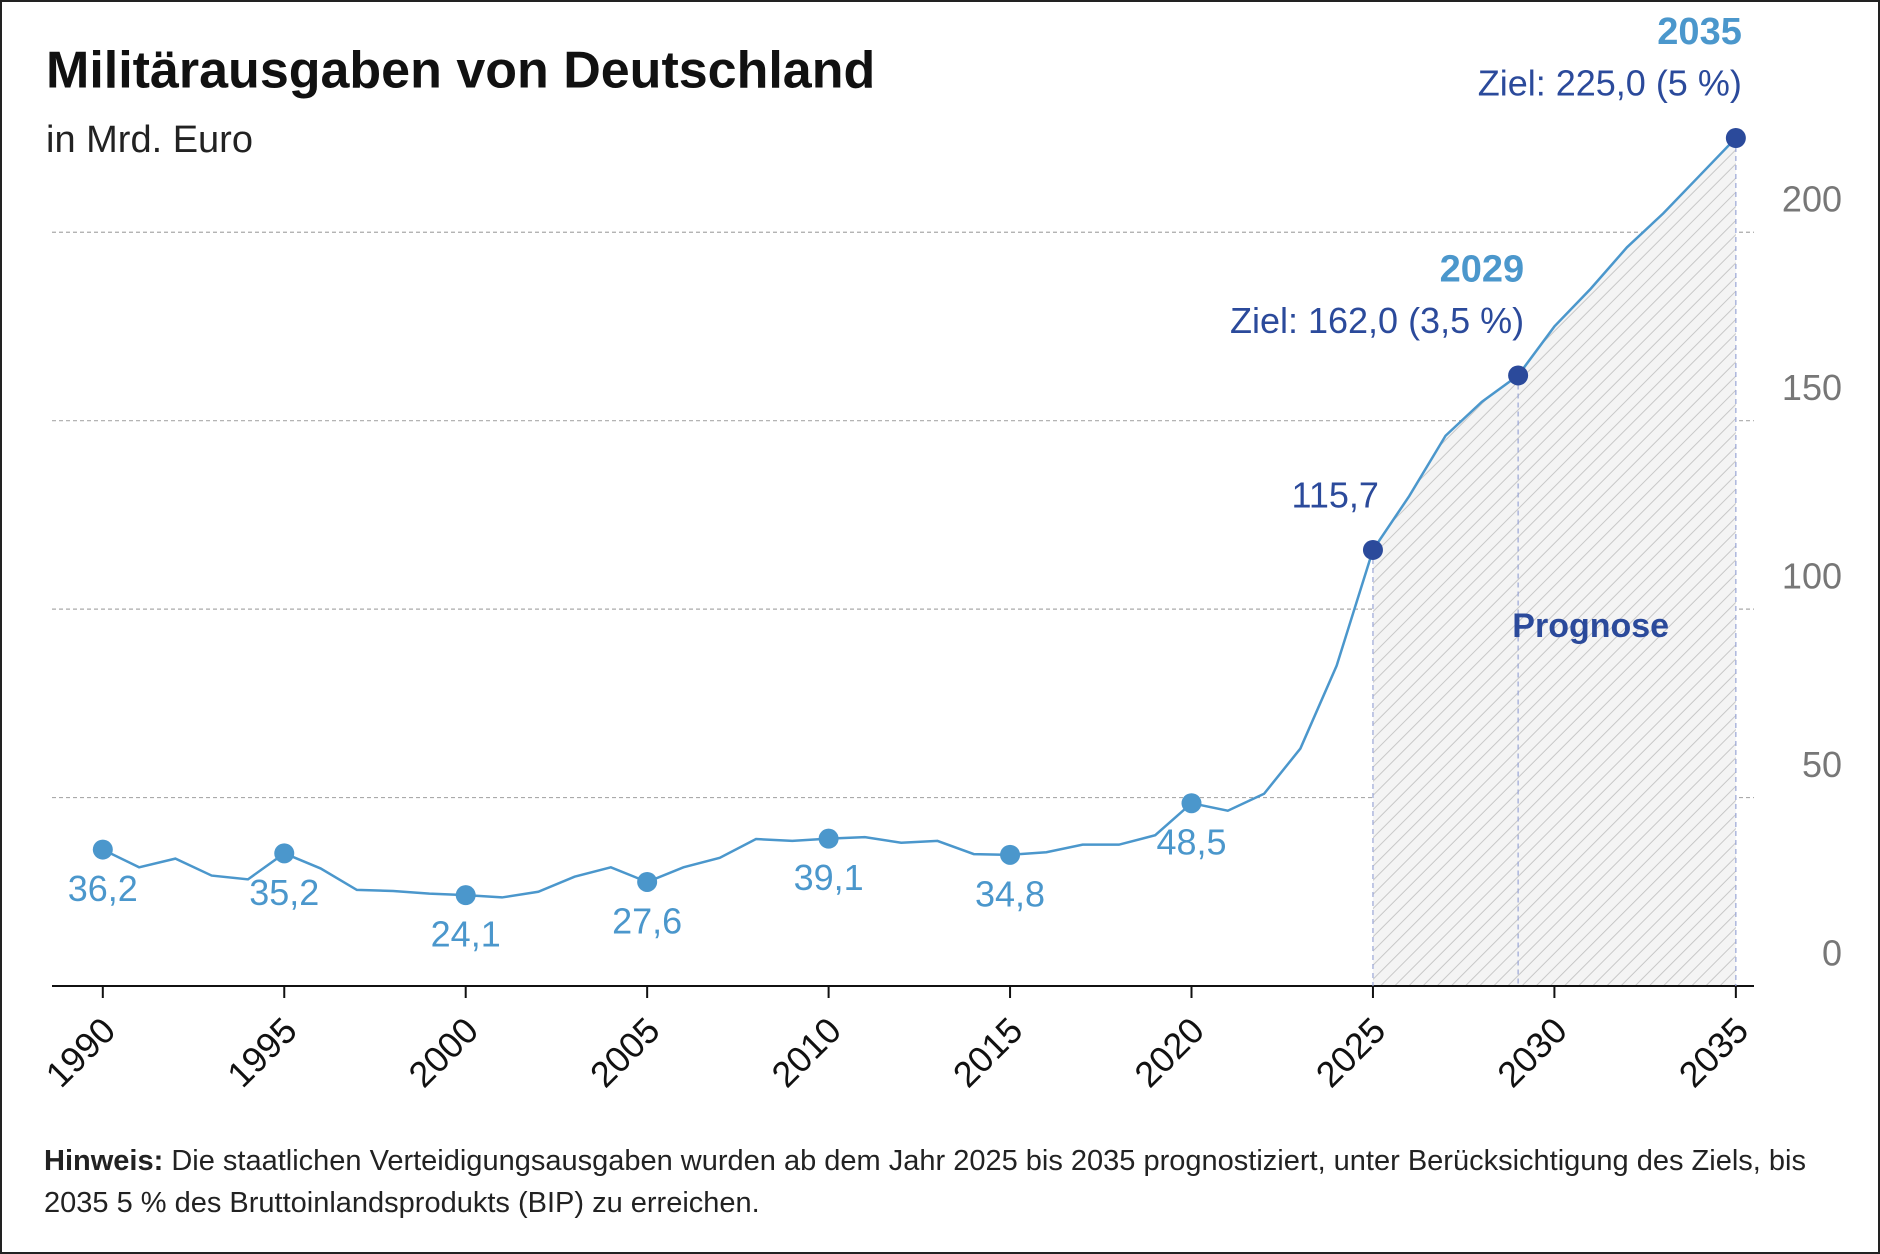  Describe the element at coordinates (1812, 387) in the screenshot. I see `y-tick-label: 150` at that location.